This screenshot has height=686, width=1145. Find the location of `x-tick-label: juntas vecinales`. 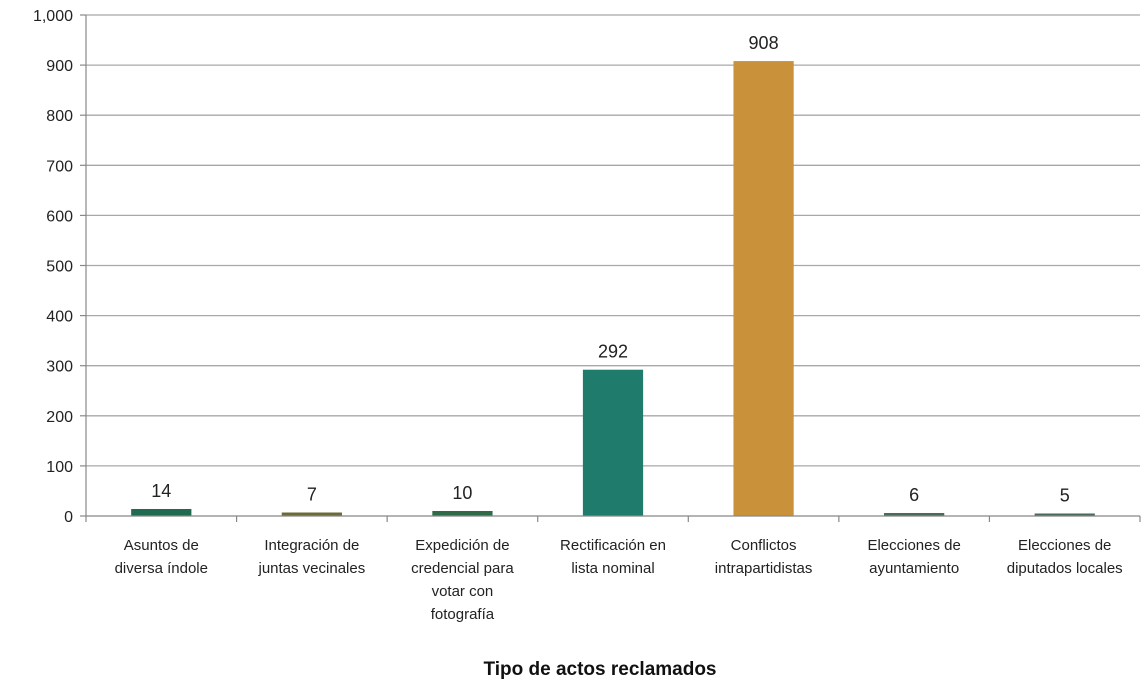

x-tick-label: juntas vecinales is located at coordinates (311, 568).